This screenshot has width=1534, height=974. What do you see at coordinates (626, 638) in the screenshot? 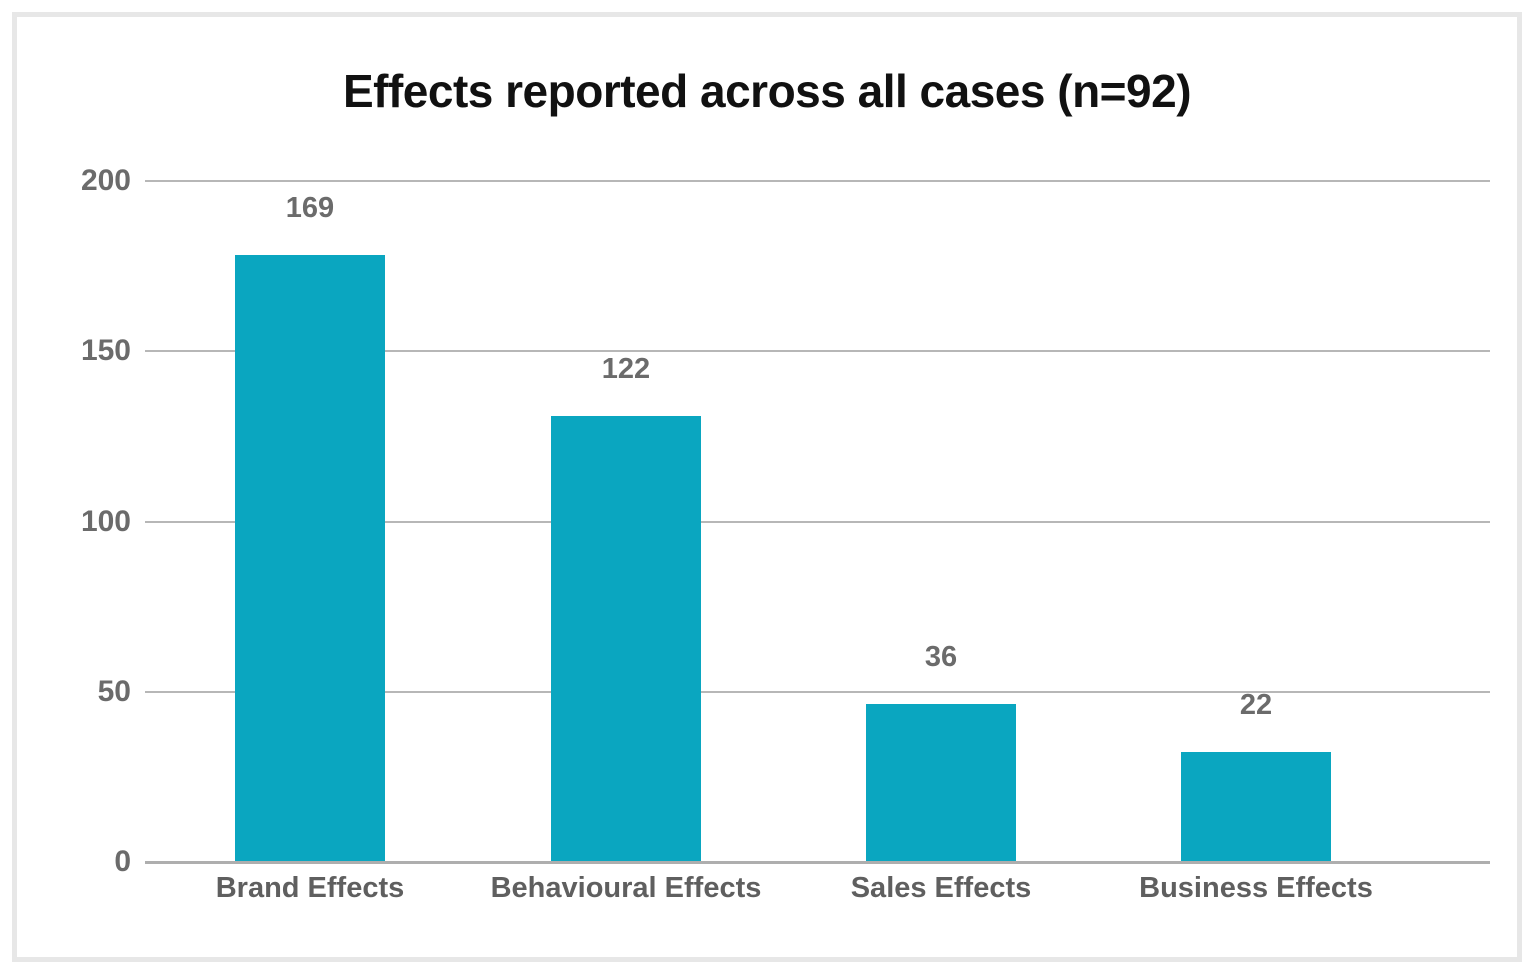
I see `bar-behavioural-effects` at bounding box center [626, 638].